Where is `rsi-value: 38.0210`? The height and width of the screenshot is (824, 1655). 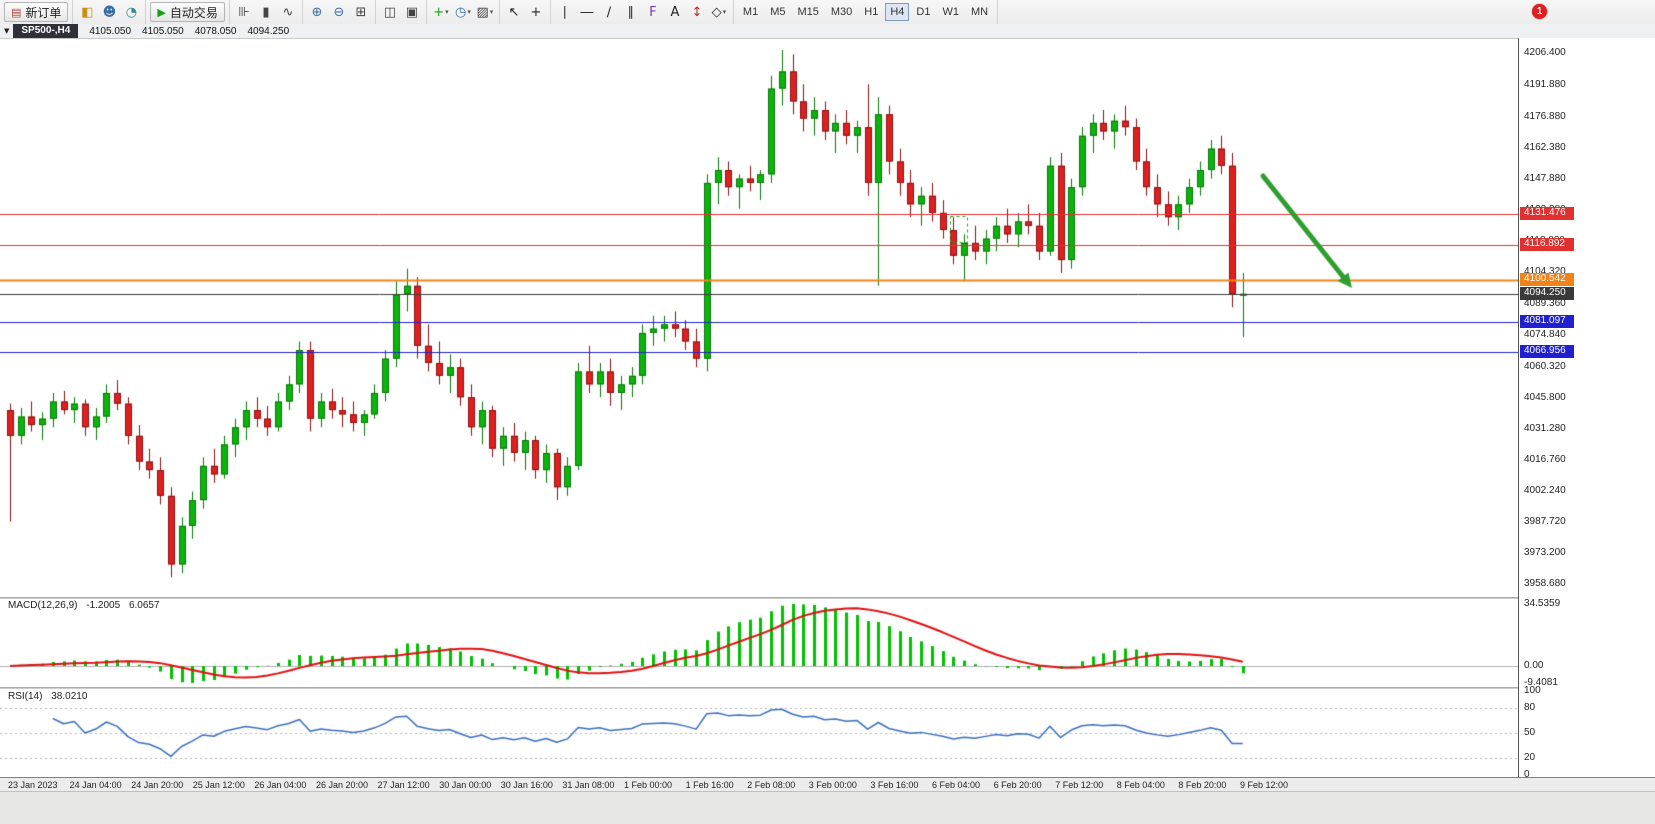 rsi-value: 38.0210 is located at coordinates (69, 696).